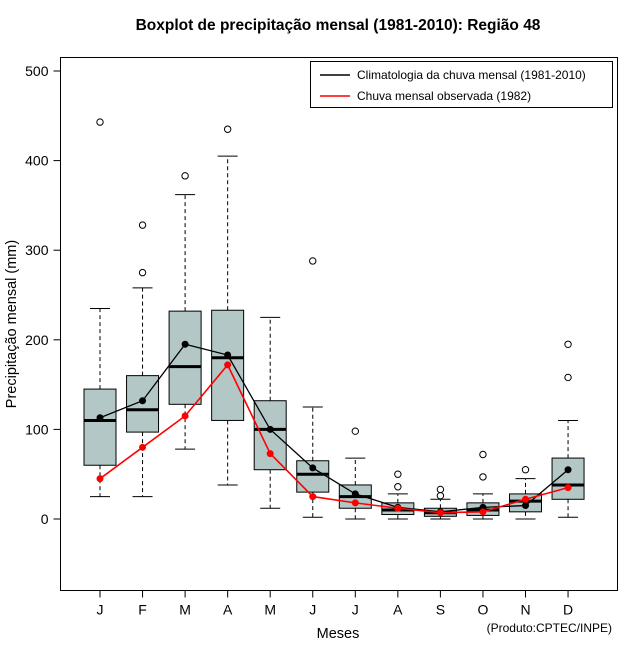  What do you see at coordinates (483, 610) in the screenshot?
I see `x-tick-label: O` at bounding box center [483, 610].